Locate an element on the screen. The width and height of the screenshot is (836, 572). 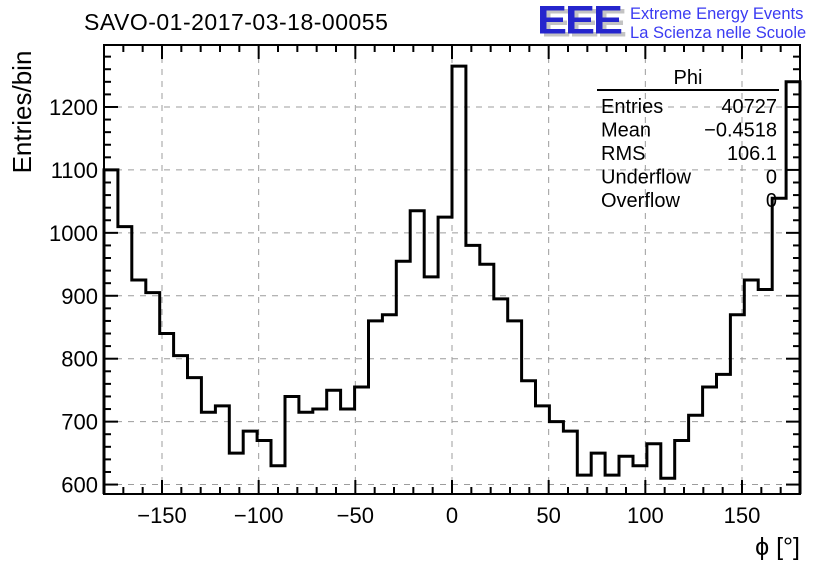
x-tick-label: −50 is located at coordinates (355, 515).